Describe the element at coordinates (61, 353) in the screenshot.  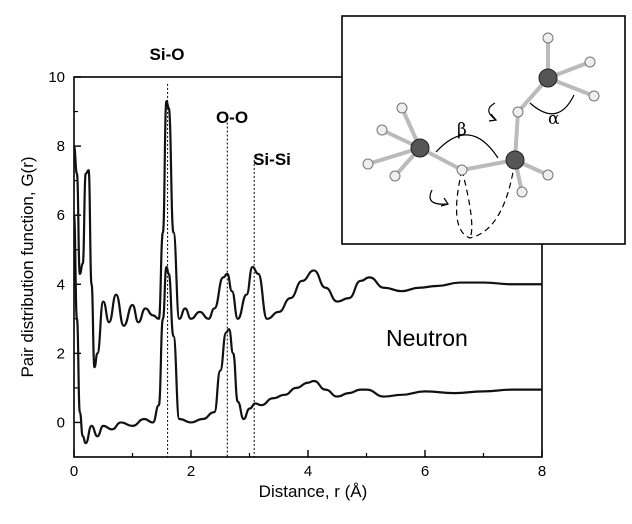
I see `y-tick-label: 2` at that location.